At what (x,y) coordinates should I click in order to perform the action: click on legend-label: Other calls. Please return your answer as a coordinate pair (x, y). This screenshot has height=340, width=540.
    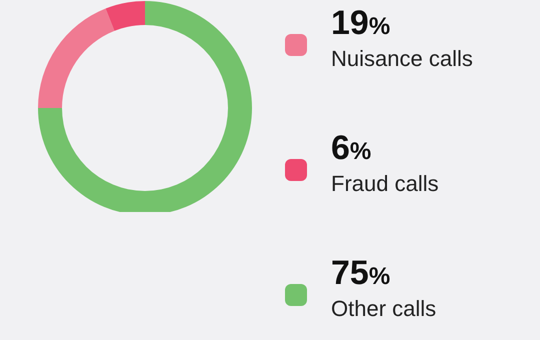
    Looking at the image, I should click on (383, 309).